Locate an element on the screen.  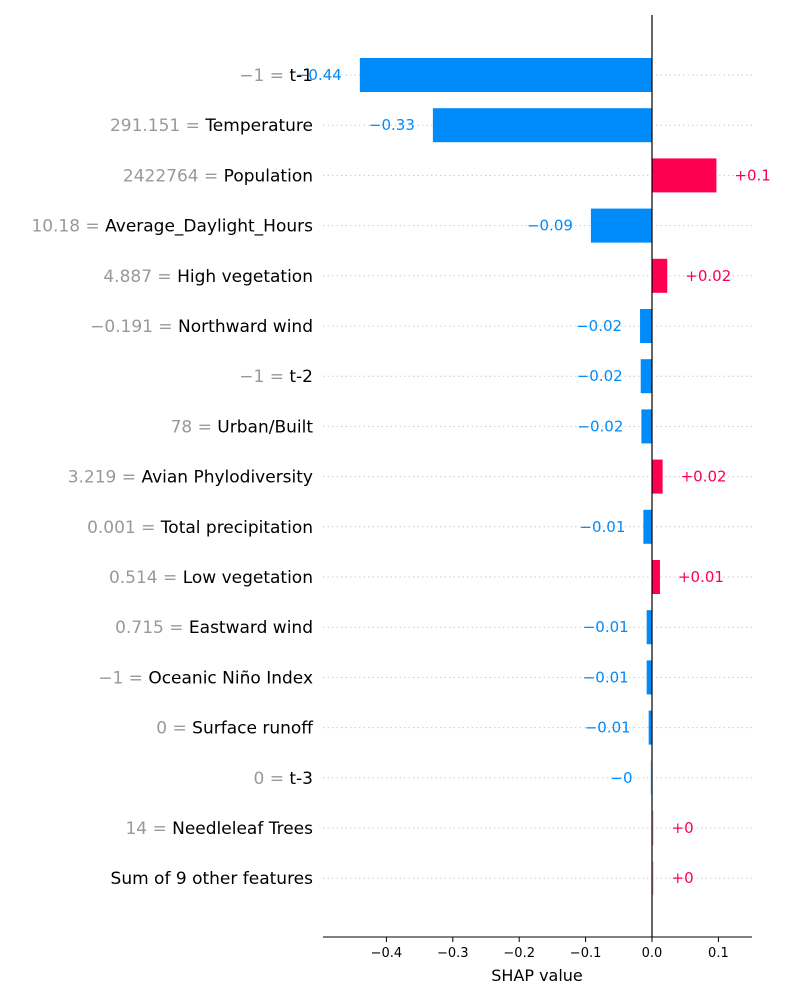
feature-name: Low vegetation is located at coordinates (248, 578).